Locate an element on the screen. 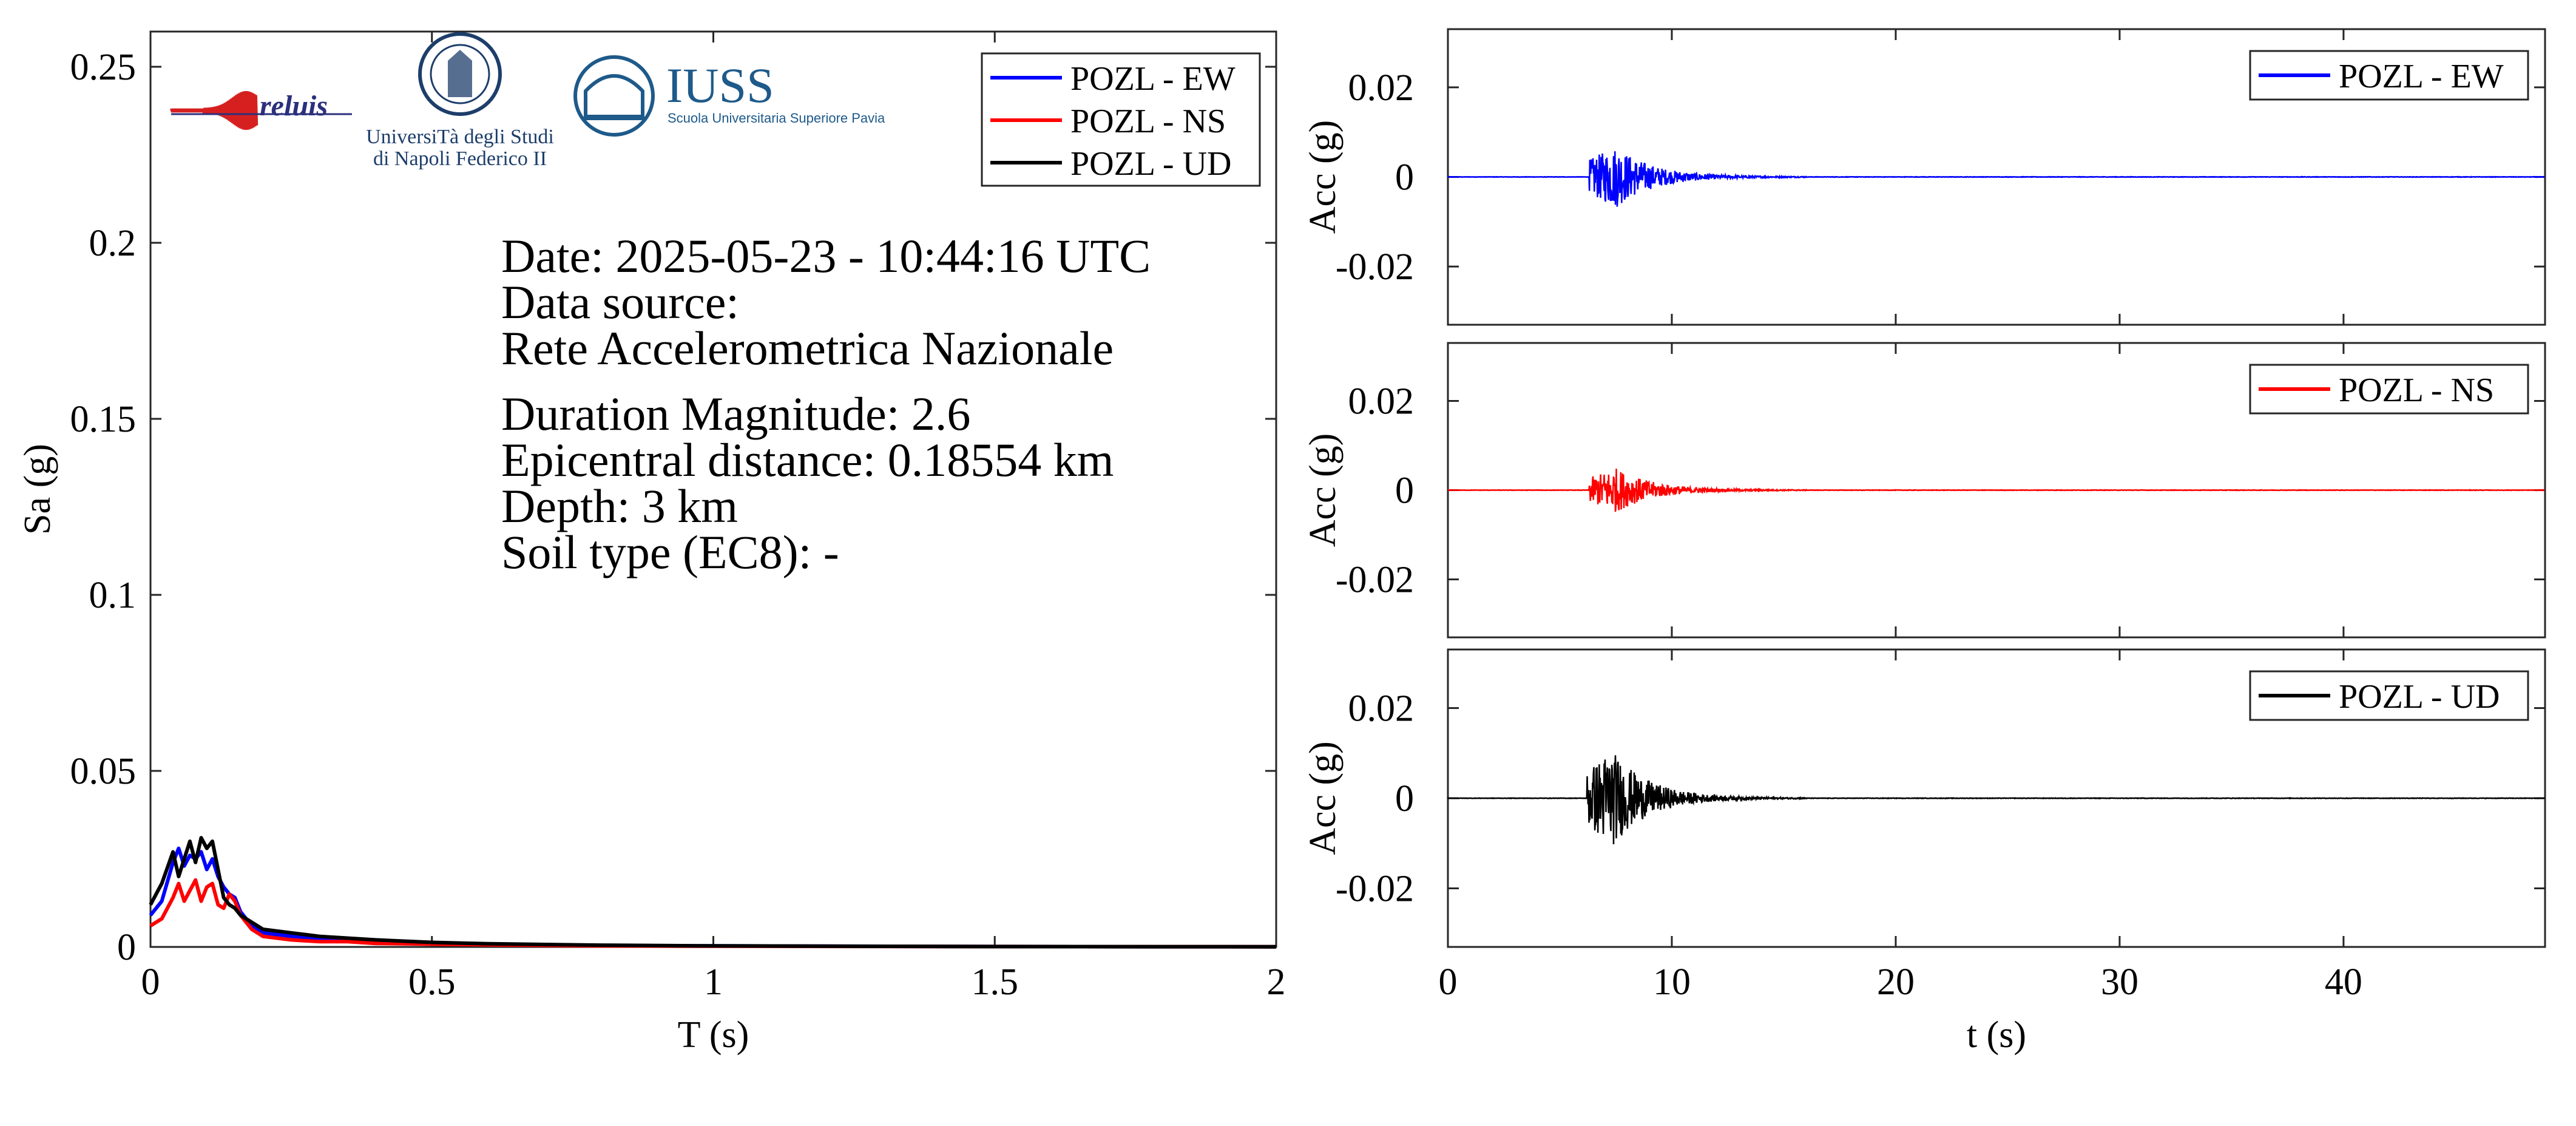 The width and height of the screenshot is (2576, 1126). y-tick-label: 0.1 is located at coordinates (113, 595).